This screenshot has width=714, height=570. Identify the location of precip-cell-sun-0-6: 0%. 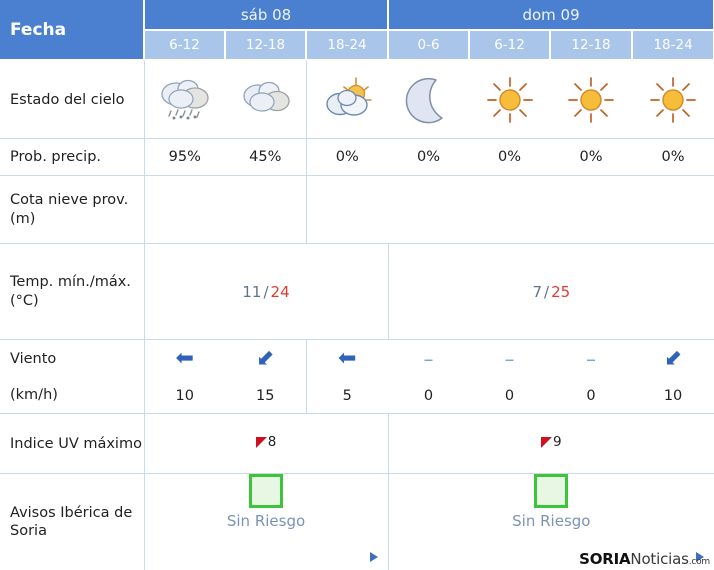
(429, 157).